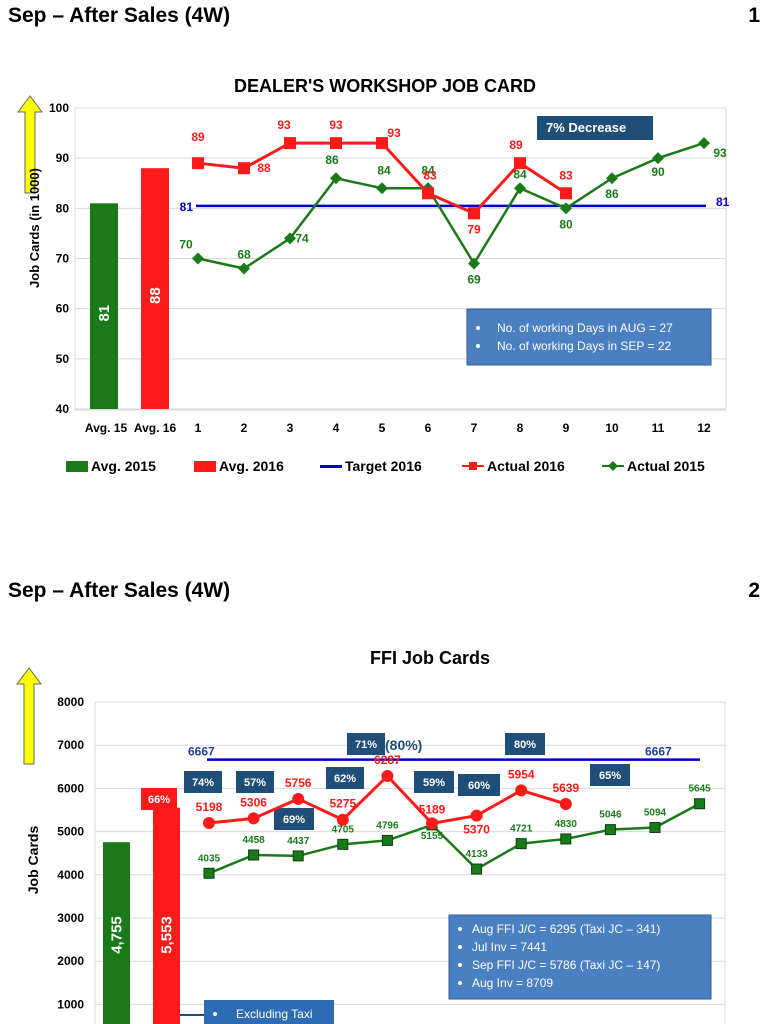 The height and width of the screenshot is (1024, 768). I want to click on legend-line-square-icon, so click(473, 466).